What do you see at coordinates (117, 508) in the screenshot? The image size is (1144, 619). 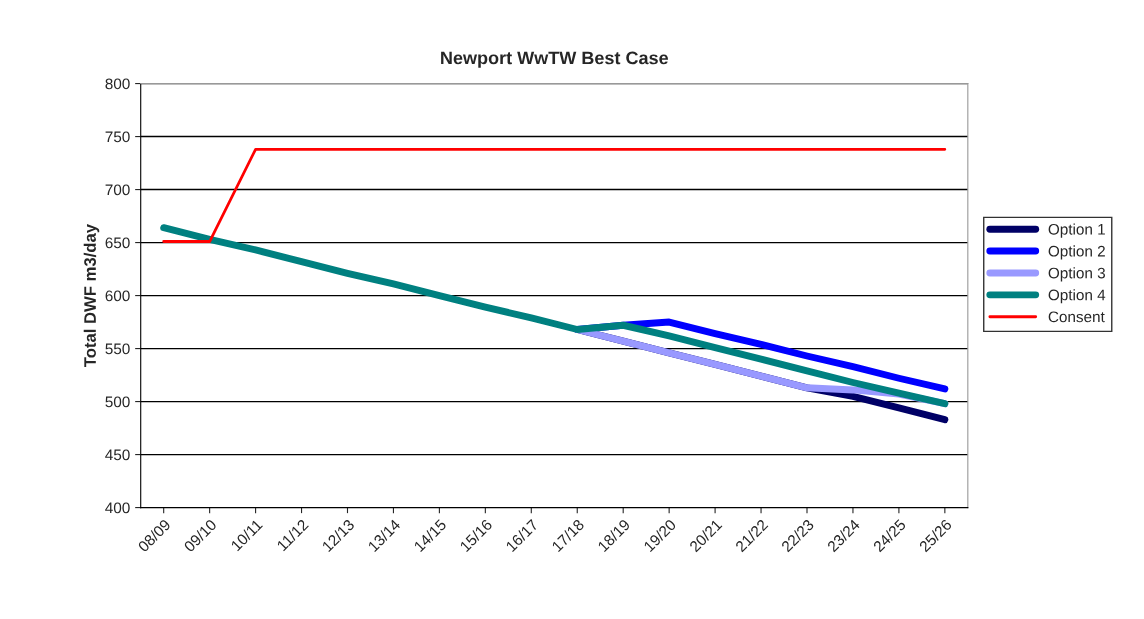 I see `y-tick-label: 400` at bounding box center [117, 508].